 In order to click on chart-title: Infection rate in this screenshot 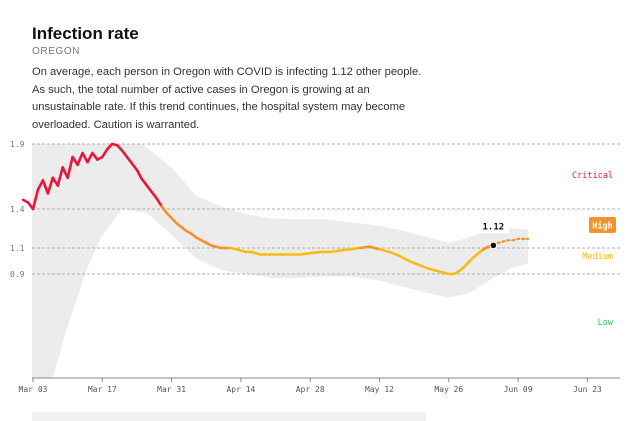, I will do `click(85, 33)`.